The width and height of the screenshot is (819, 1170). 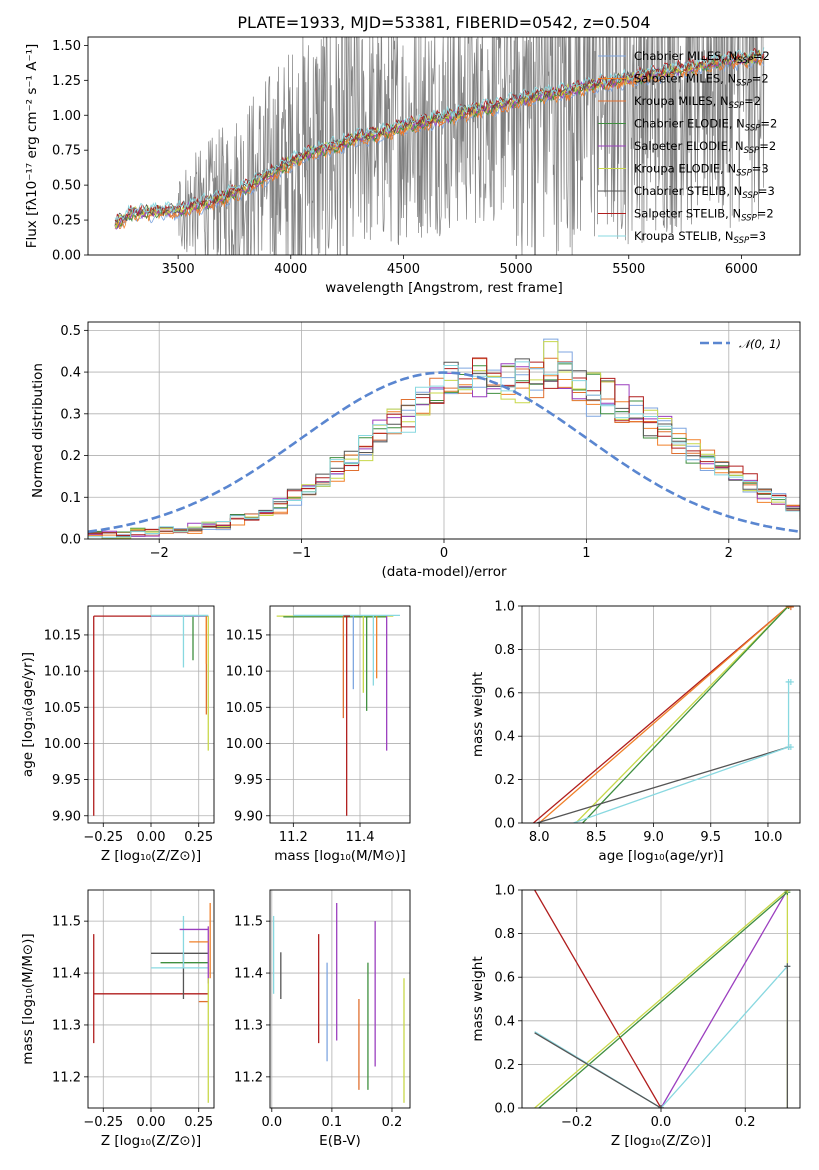 I want to click on legend-label-0: Chabrier MILES, NSSP=2, so click(x=702, y=57).